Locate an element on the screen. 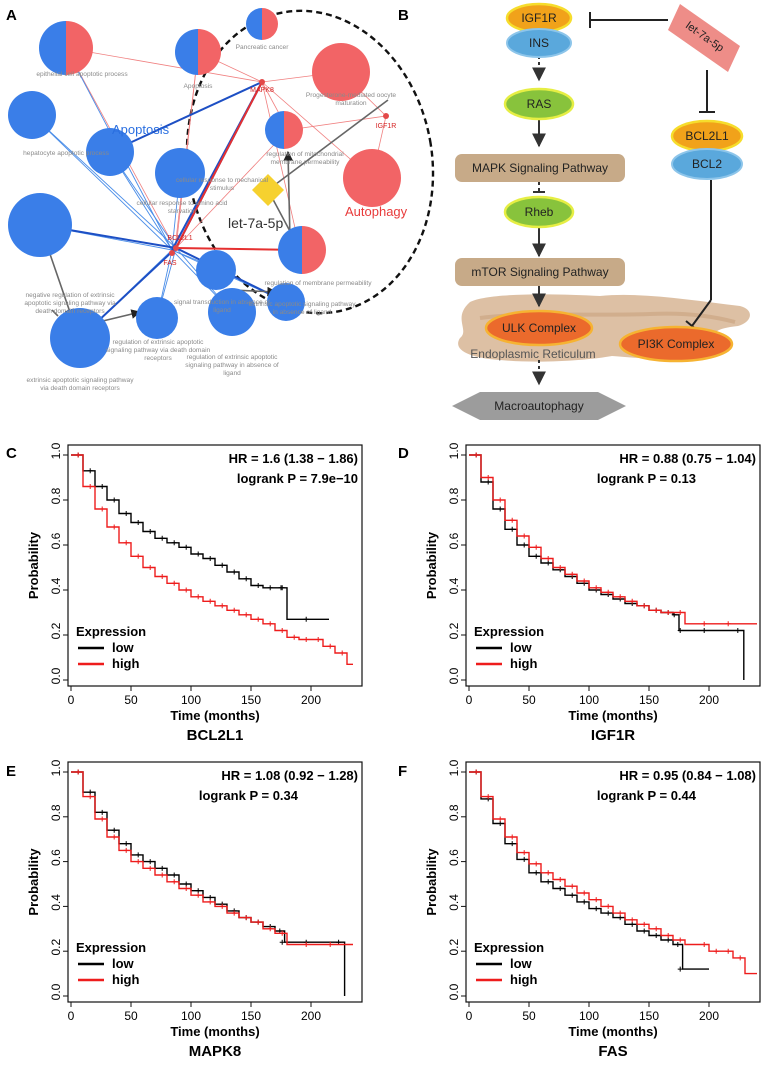  label-rheb: Rheb is located at coordinates (539, 212).